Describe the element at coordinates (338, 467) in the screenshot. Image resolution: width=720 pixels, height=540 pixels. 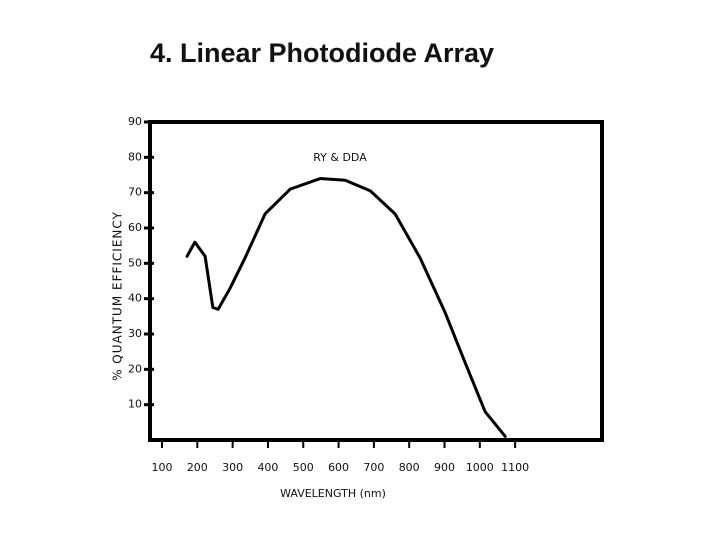
I see `x-tick-label: 600` at that location.